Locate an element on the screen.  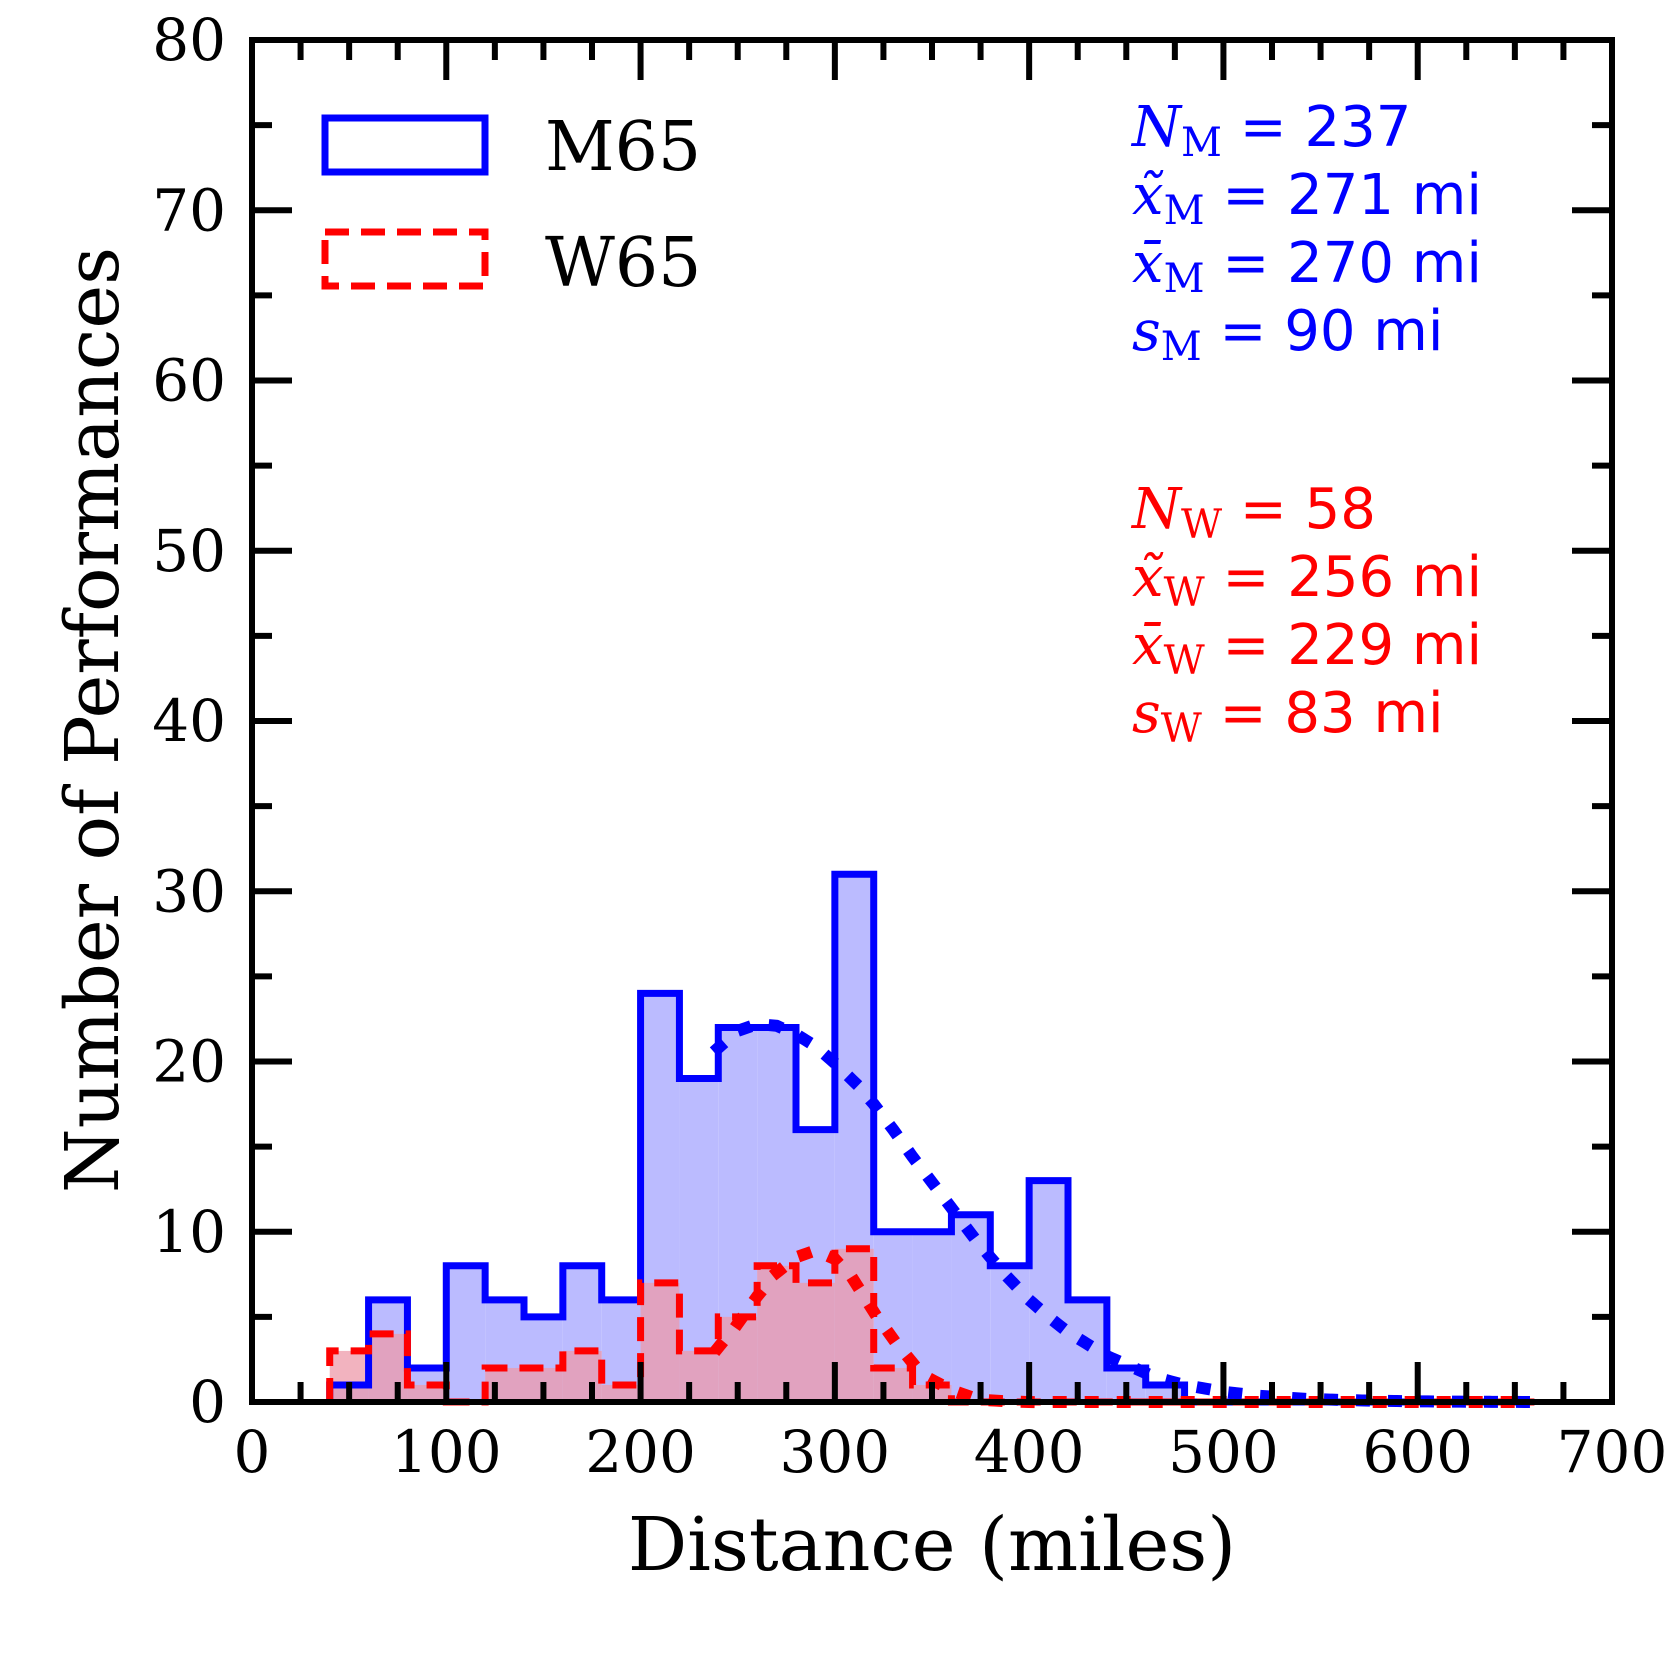
x-tick-label: 500 is located at coordinates (1223, 1452).